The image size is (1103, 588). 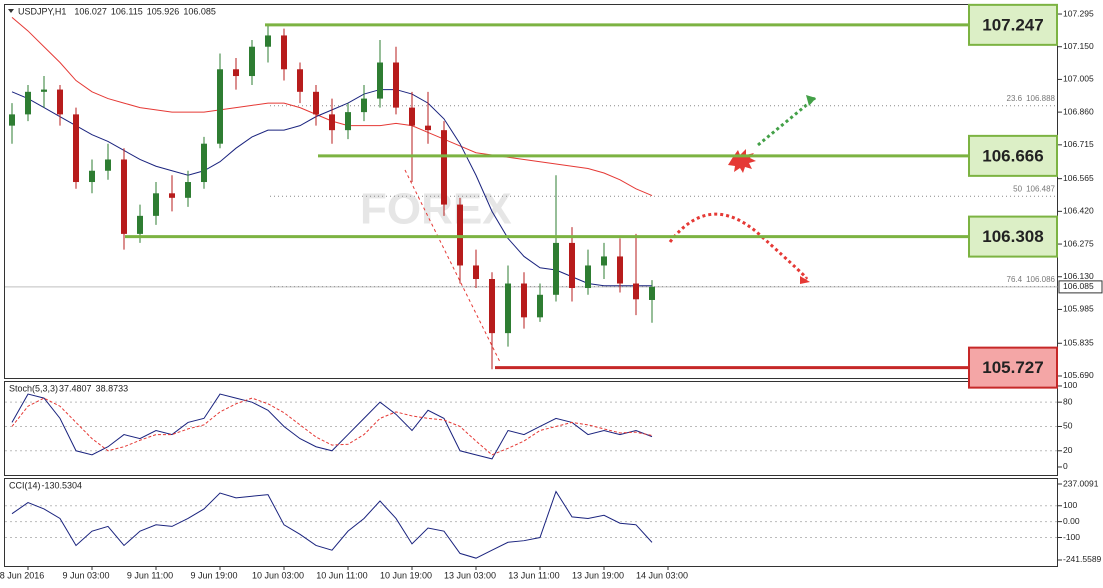 I want to click on x-tick-label: 9 Jun 19:00, so click(x=213, y=575).